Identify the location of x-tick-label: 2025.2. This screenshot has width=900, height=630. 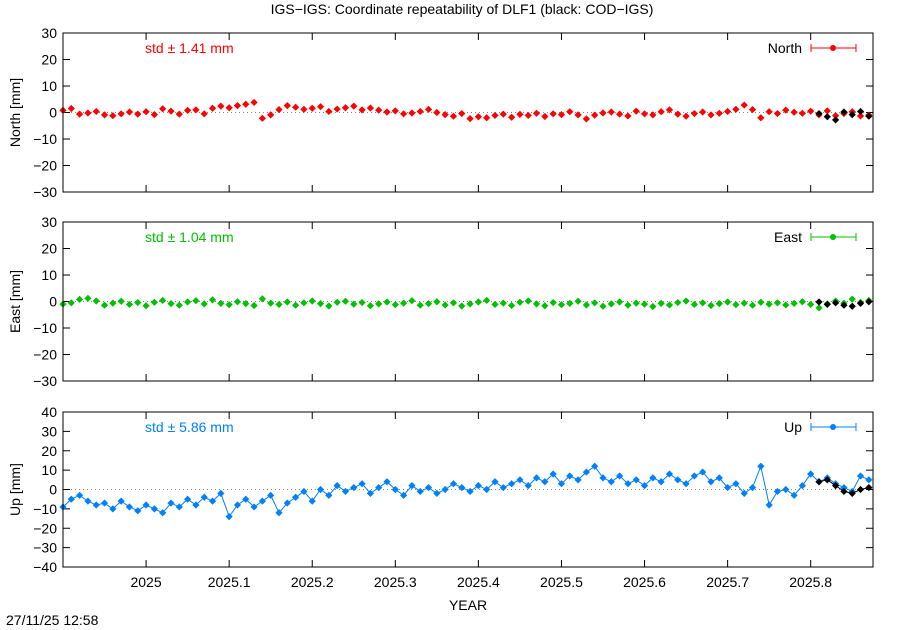
(312, 582).